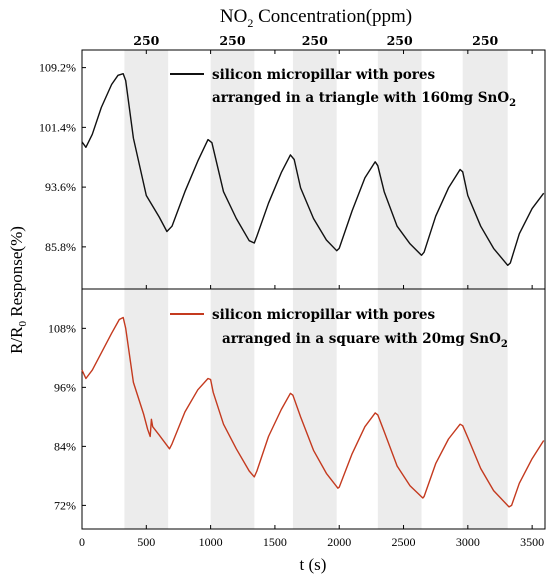 The height and width of the screenshot is (579, 550). I want to click on top-legend-line1: silicon micropillar with pores, so click(324, 75).